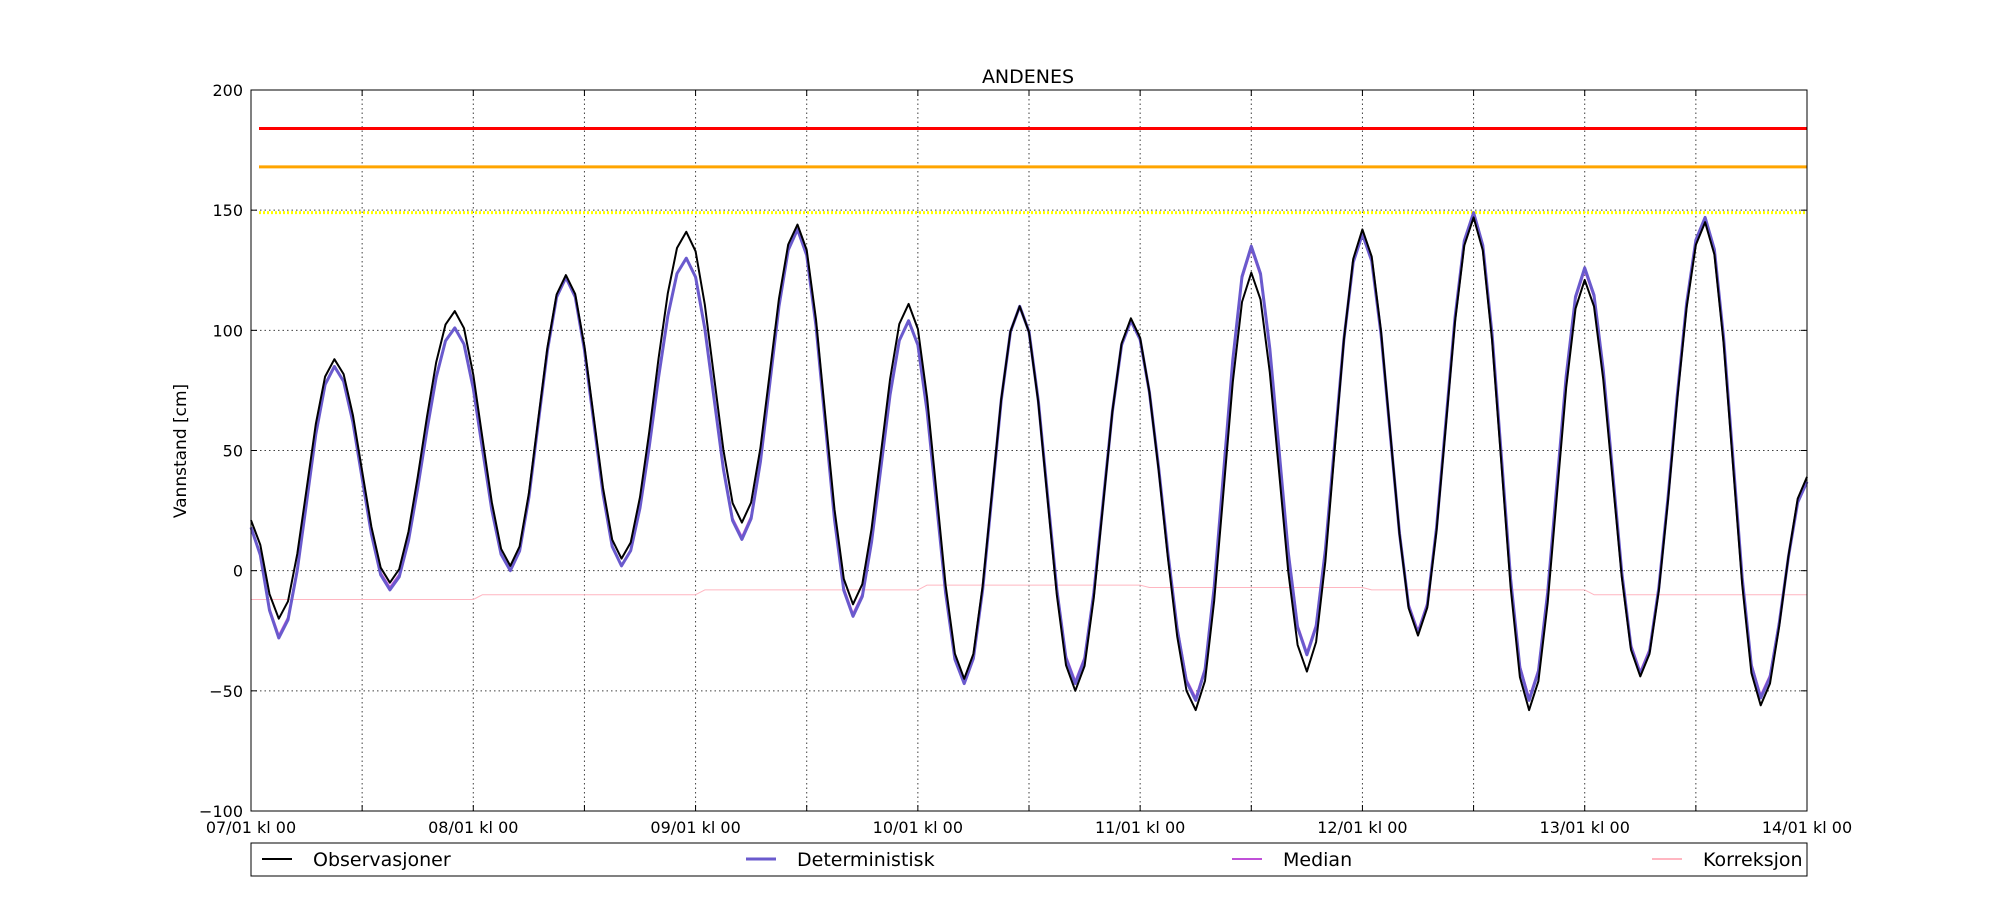  Describe the element at coordinates (918, 827) in the screenshot. I see `x-tick-label: 10/01 kl 00` at that location.